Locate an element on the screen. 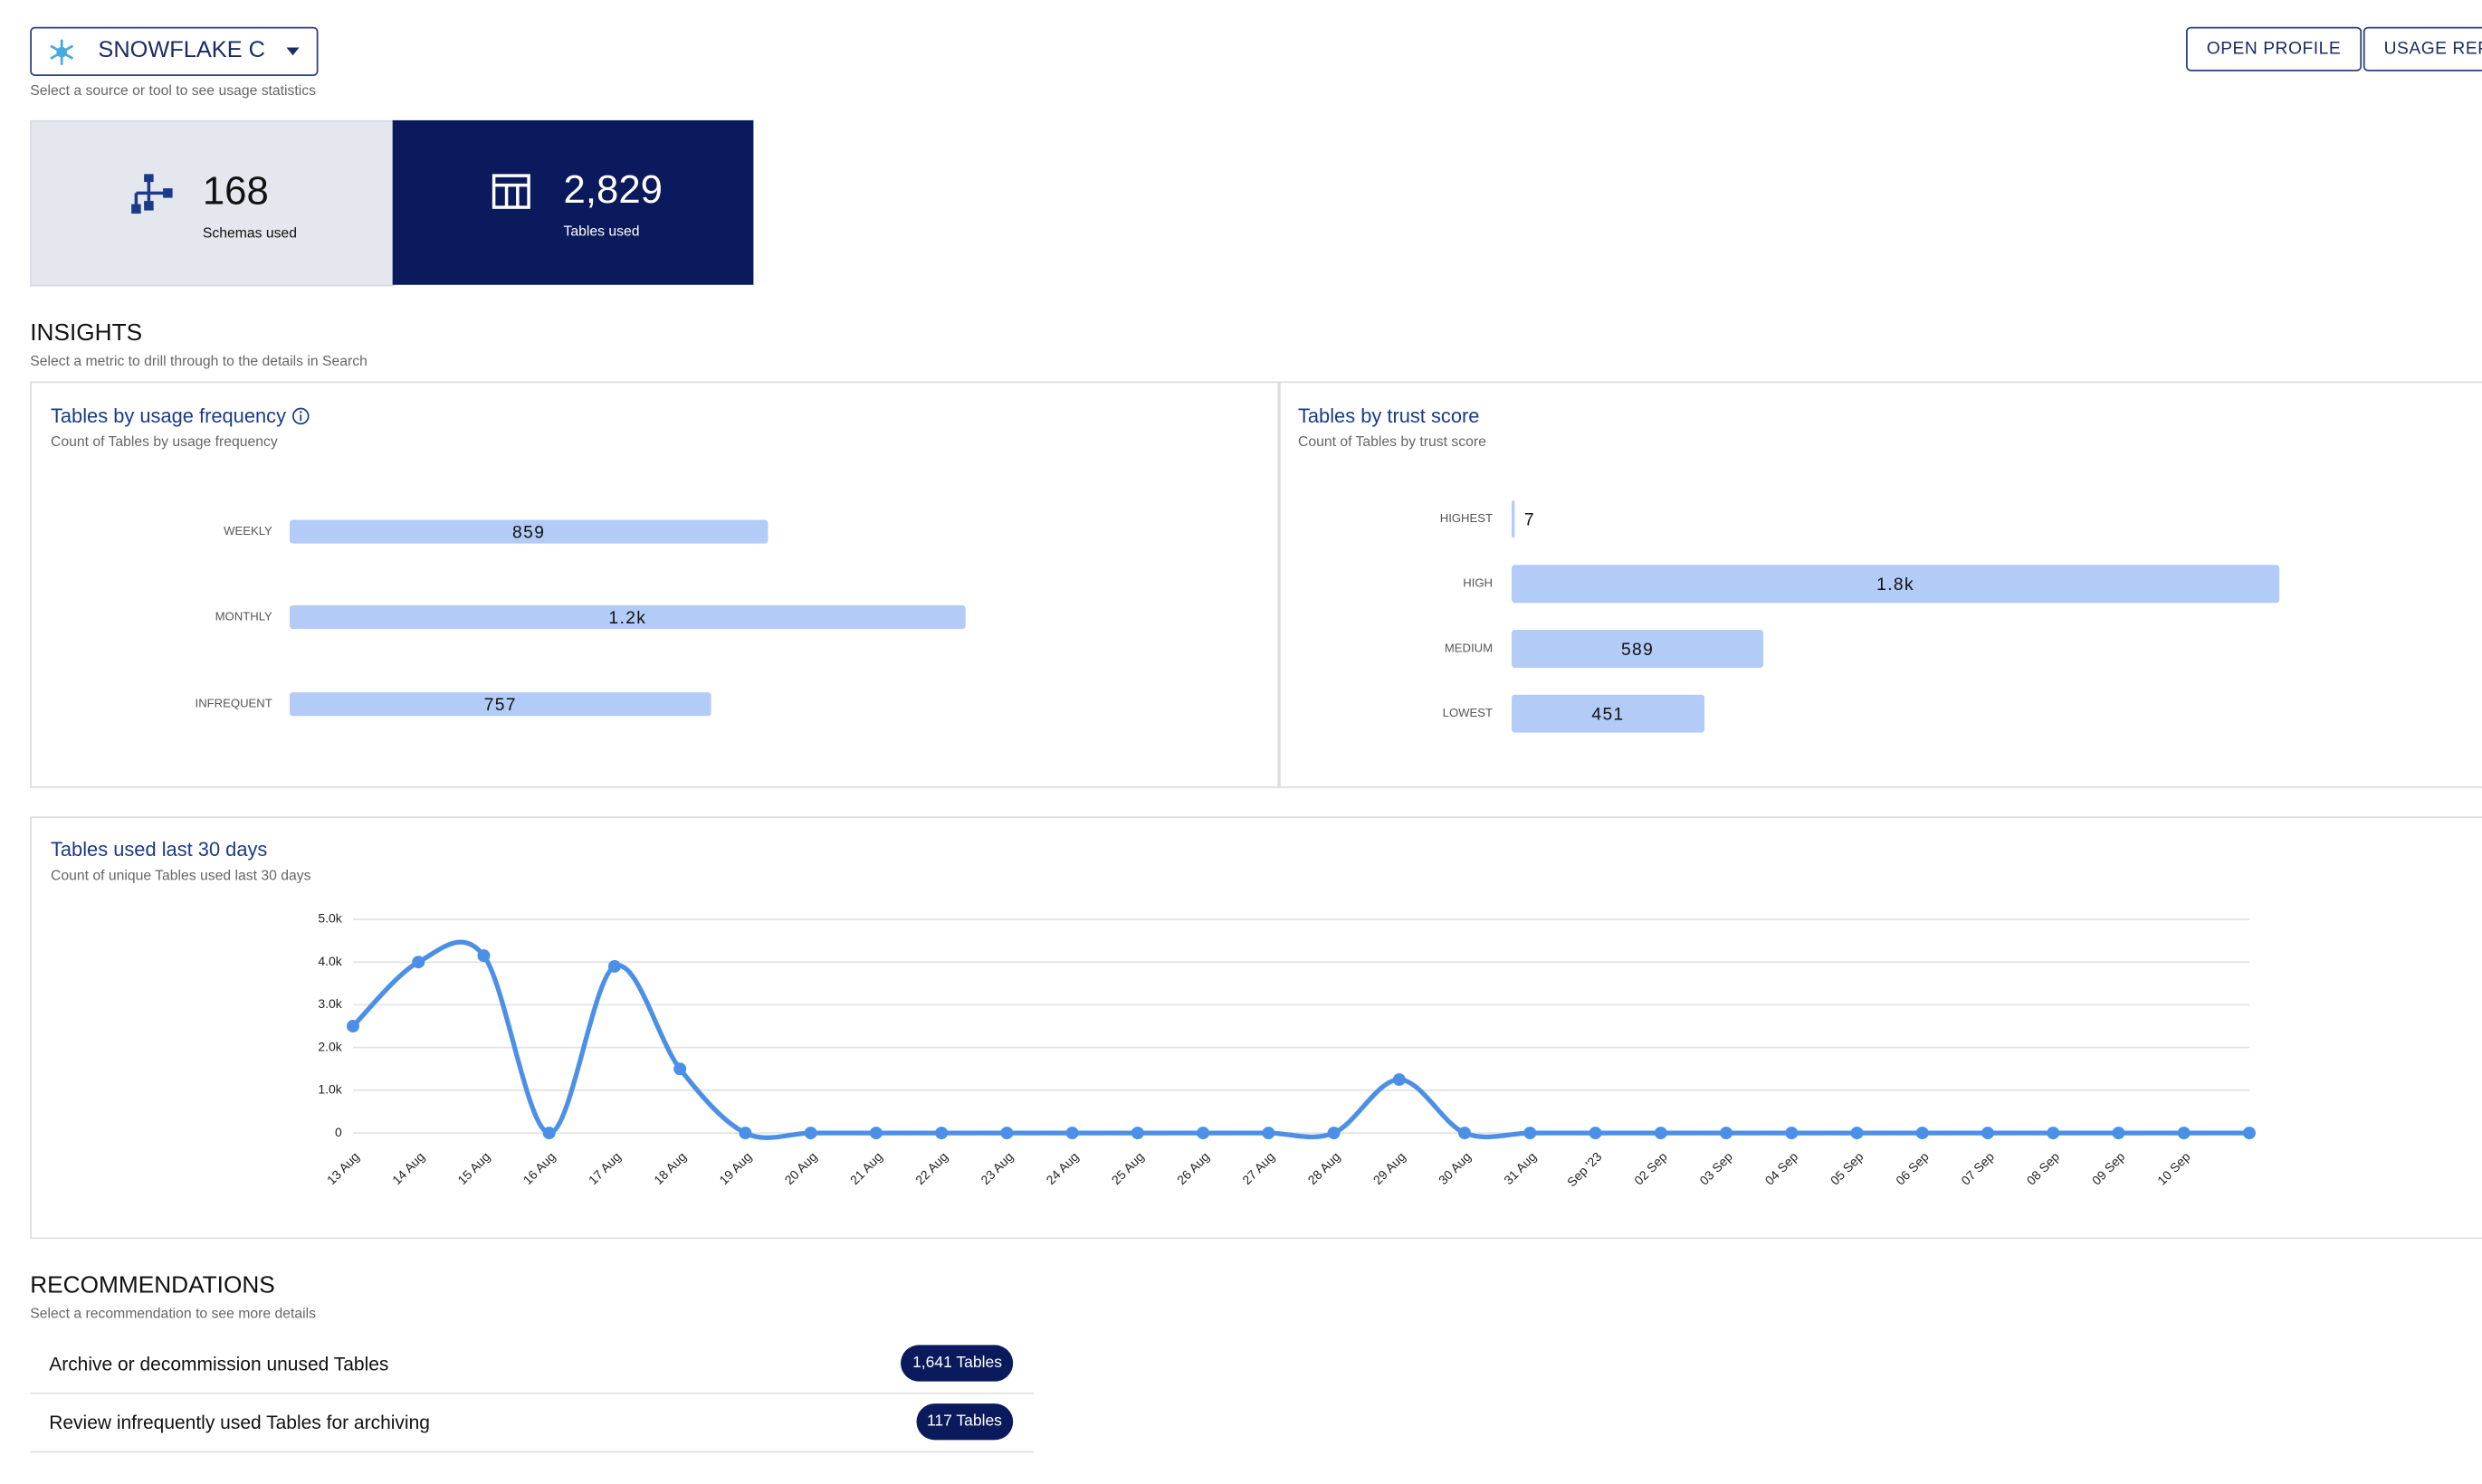 The height and width of the screenshot is (1484, 2482). x-tick-label: 14 Aug is located at coordinates (408, 1168).